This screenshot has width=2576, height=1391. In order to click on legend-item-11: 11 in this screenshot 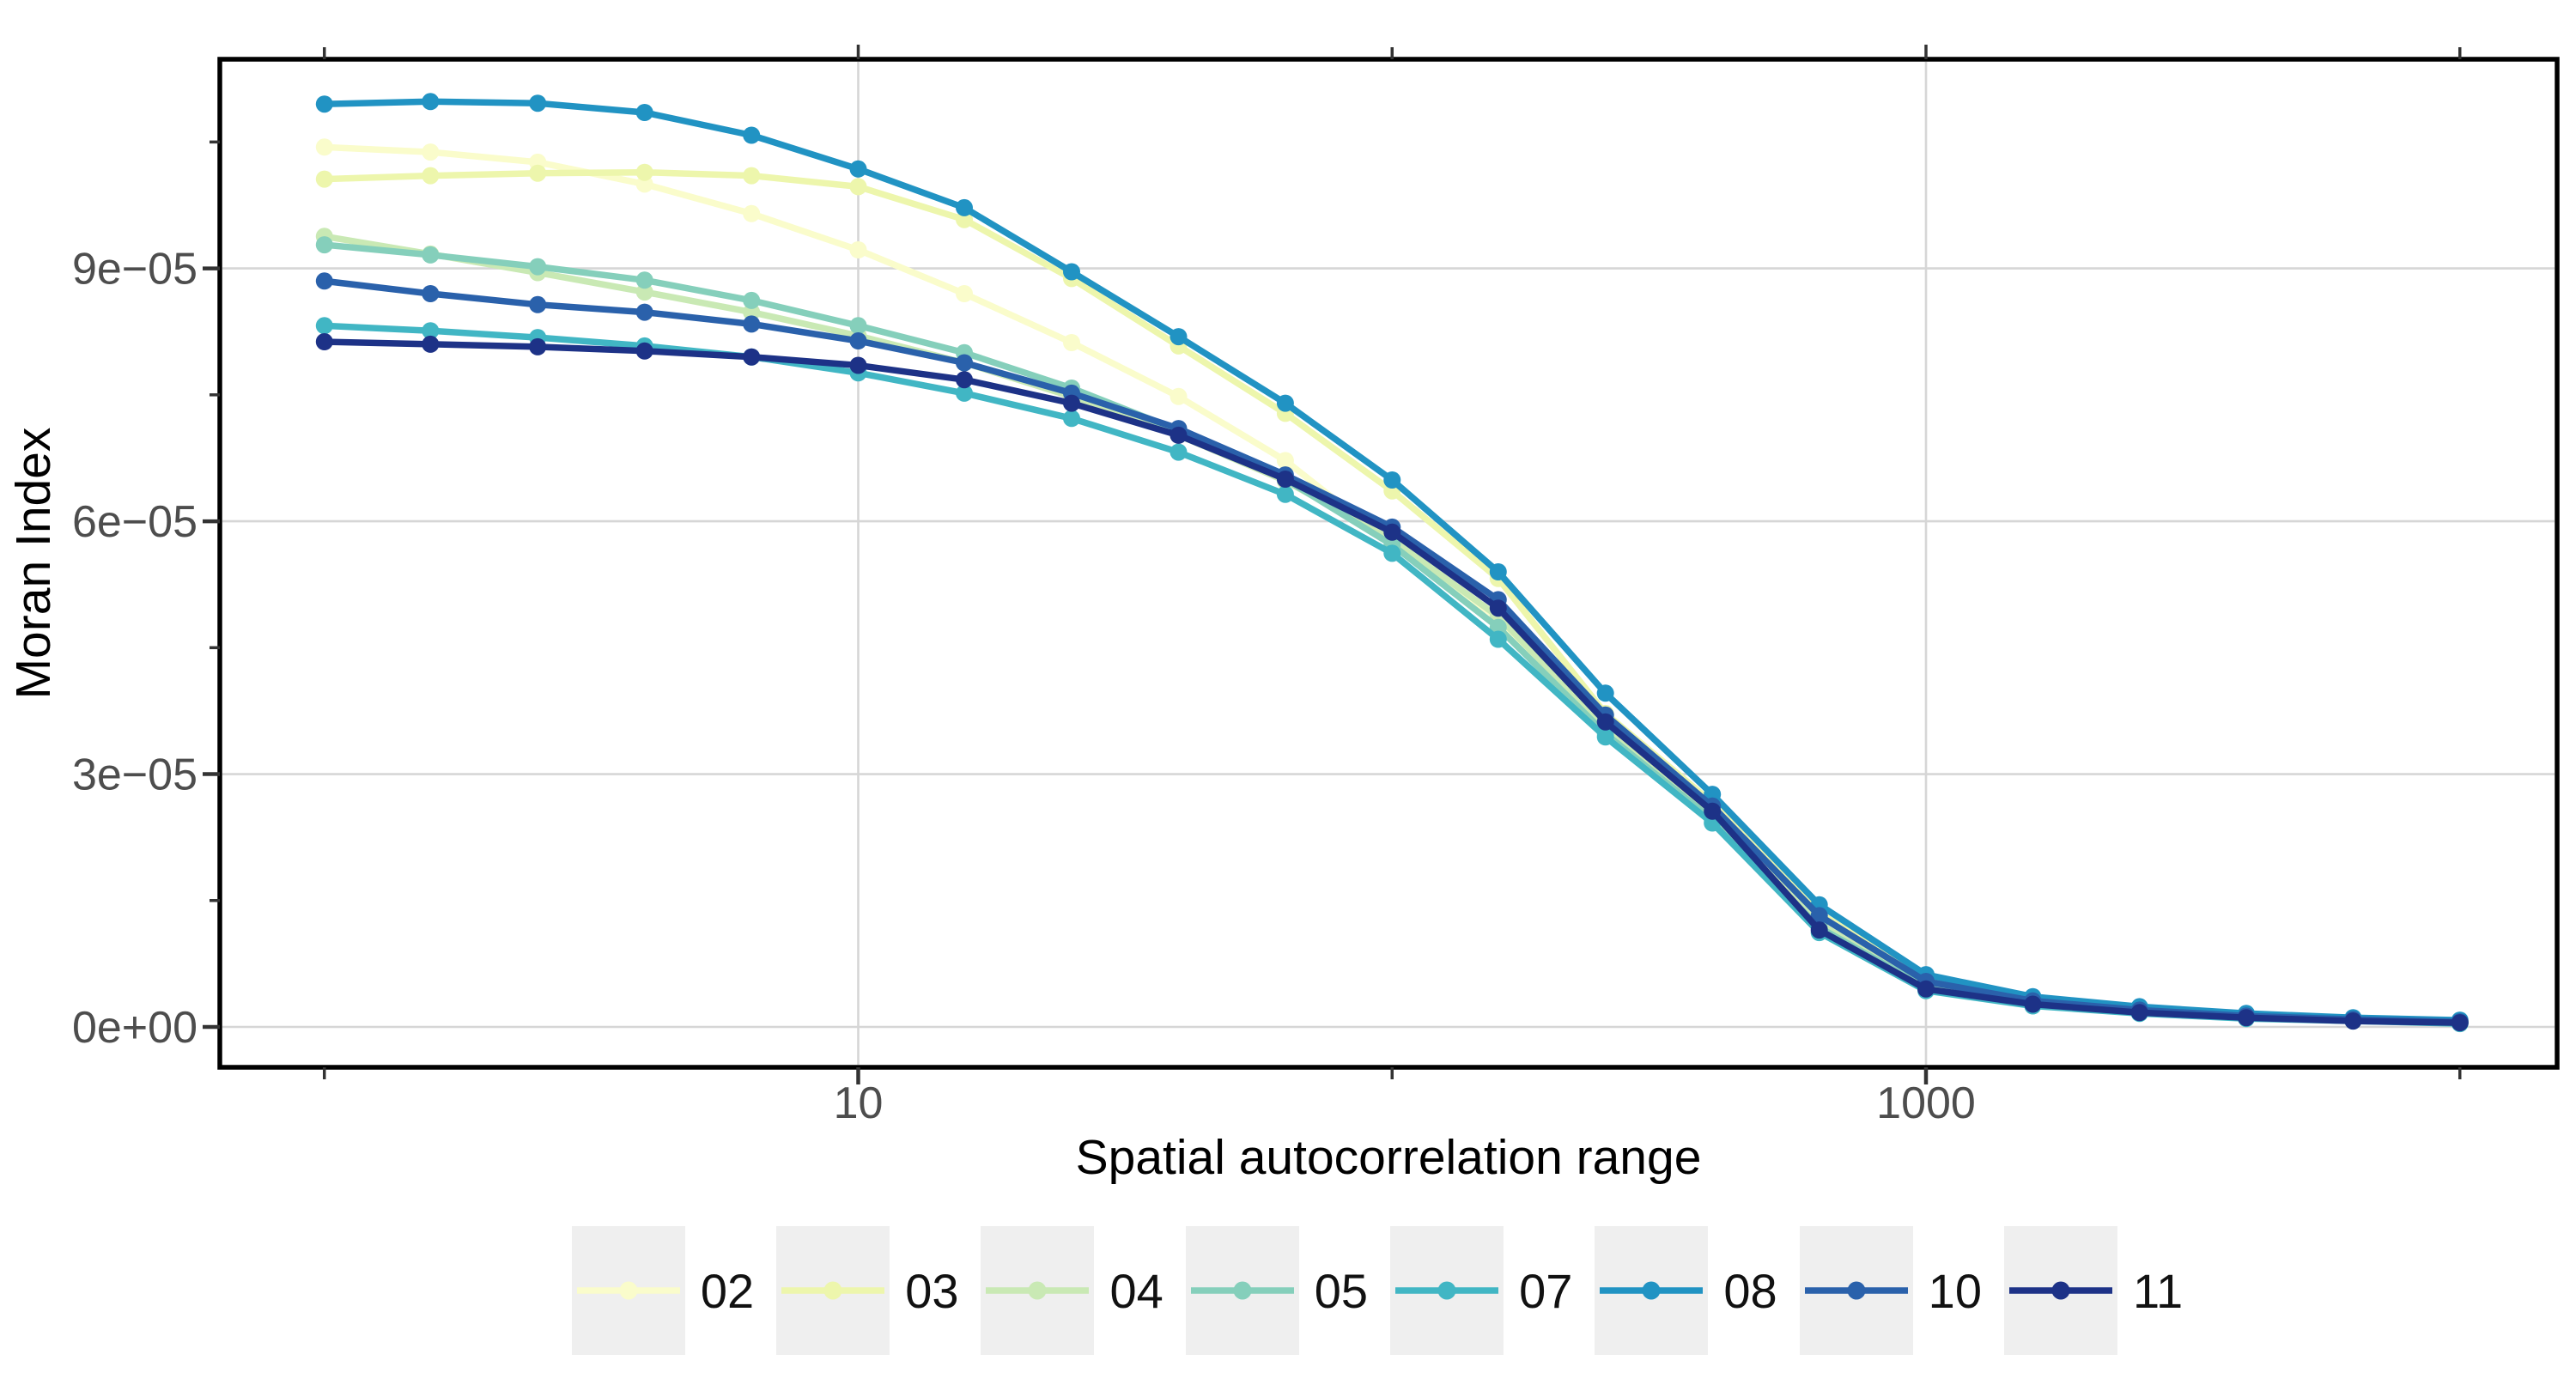, I will do `click(2093, 1290)`.